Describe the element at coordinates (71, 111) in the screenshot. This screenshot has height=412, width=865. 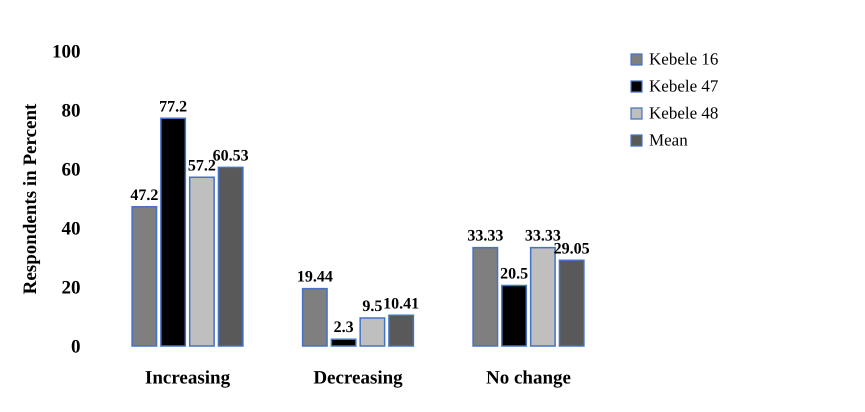
I see `y-tick-label: 80` at that location.